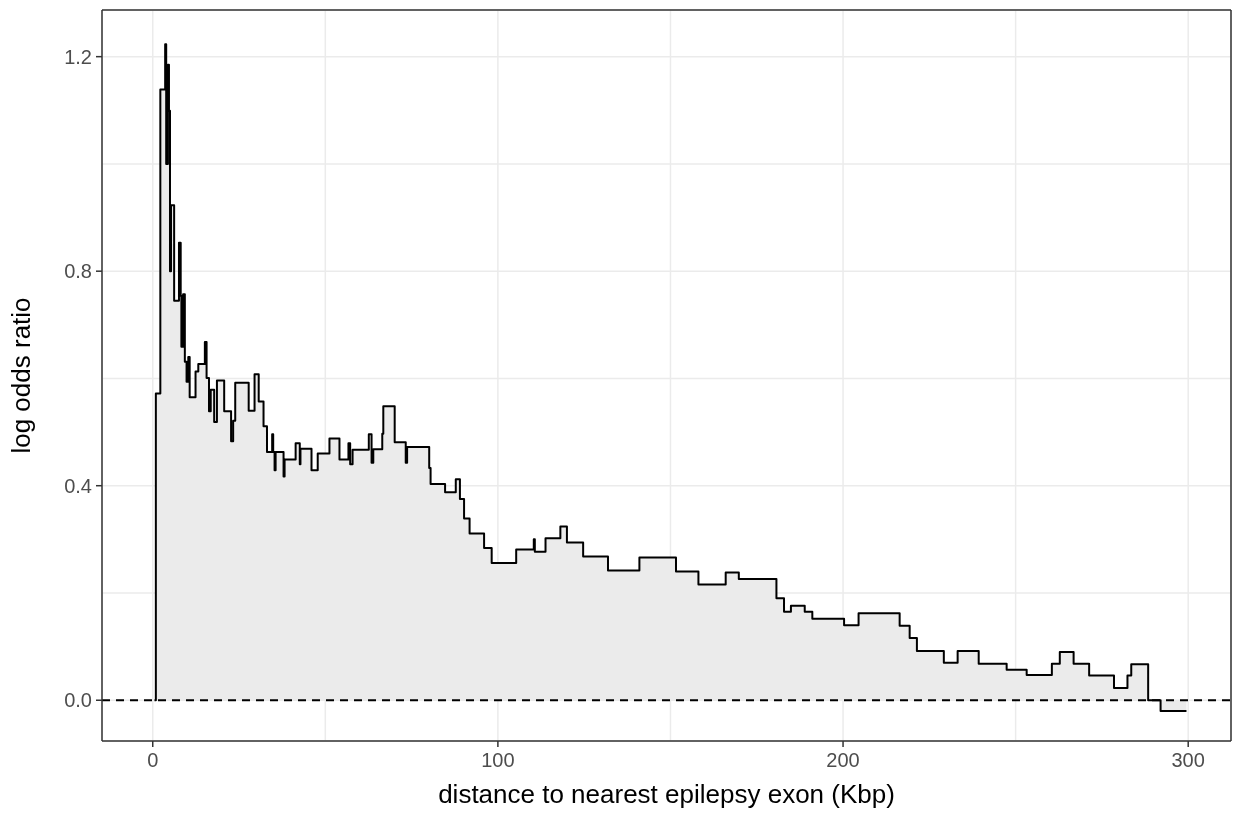 Image resolution: width=1241 pixels, height=821 pixels. What do you see at coordinates (498, 760) in the screenshot?
I see `x-tick-label: 100` at bounding box center [498, 760].